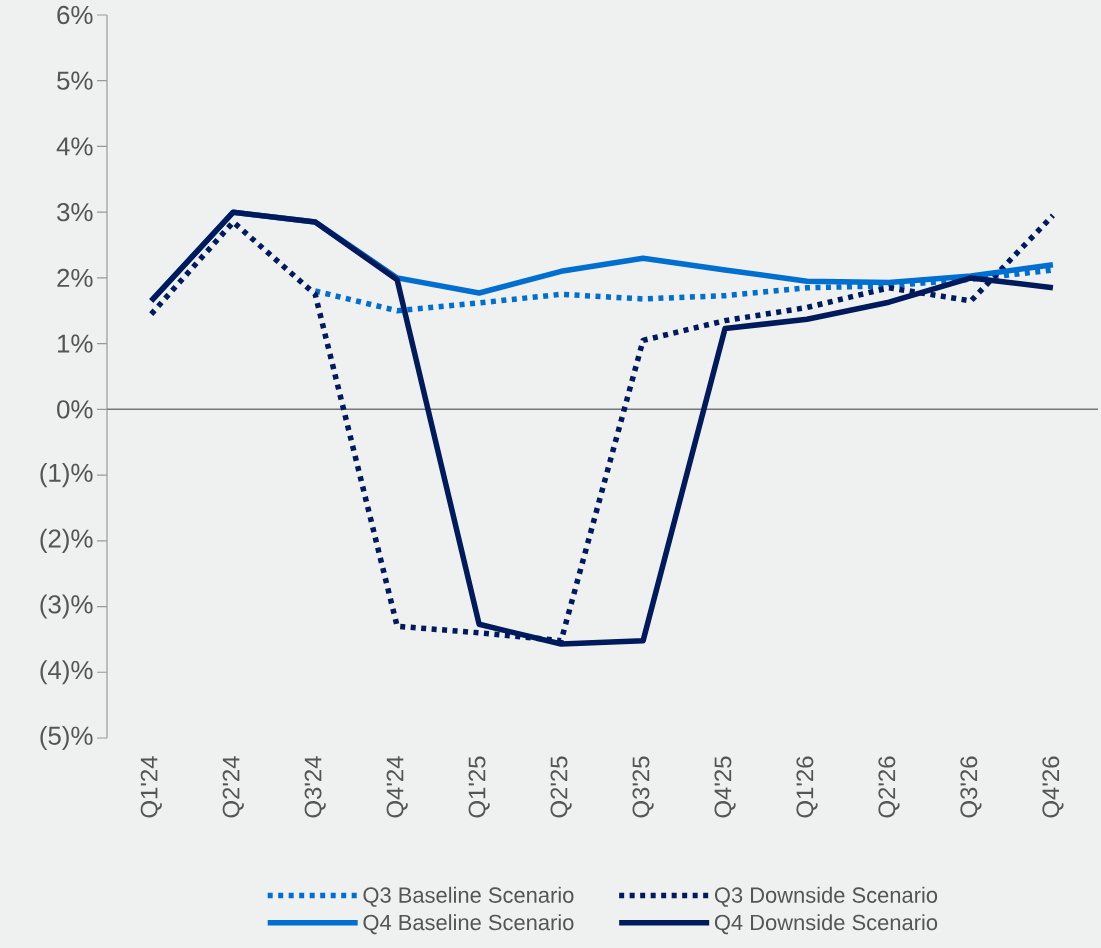 This screenshot has width=1101, height=948. What do you see at coordinates (826, 924) in the screenshot?
I see `legend-label: Q4 Downside Scenario` at bounding box center [826, 924].